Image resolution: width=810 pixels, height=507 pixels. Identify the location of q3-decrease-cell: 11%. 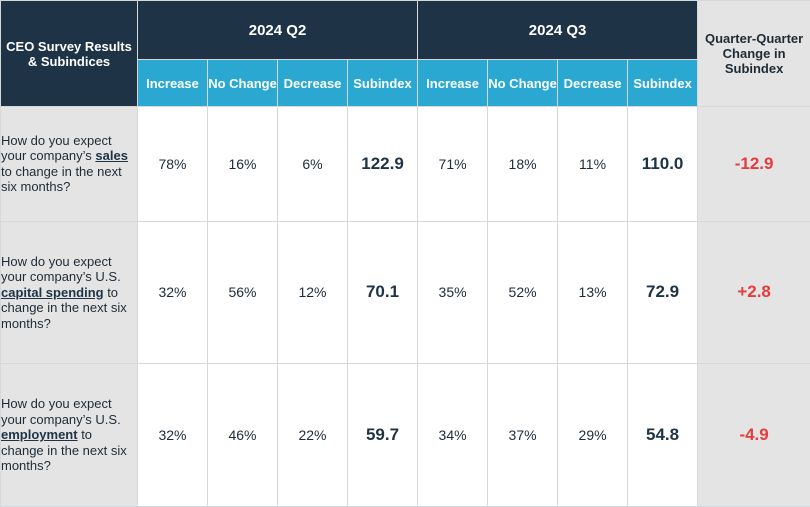
(593, 164).